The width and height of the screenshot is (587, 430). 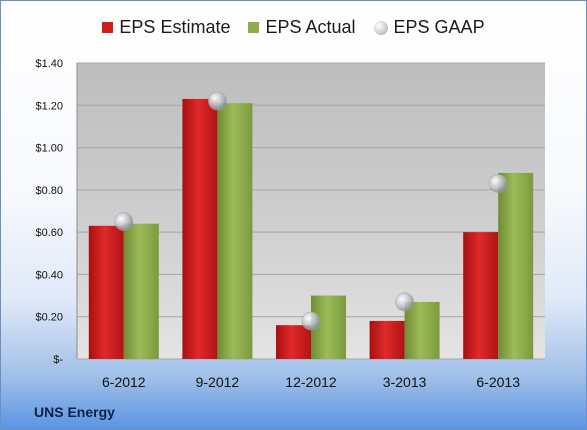 I want to click on legend-item-eps-estimate: EPS Estimate, so click(x=166, y=27).